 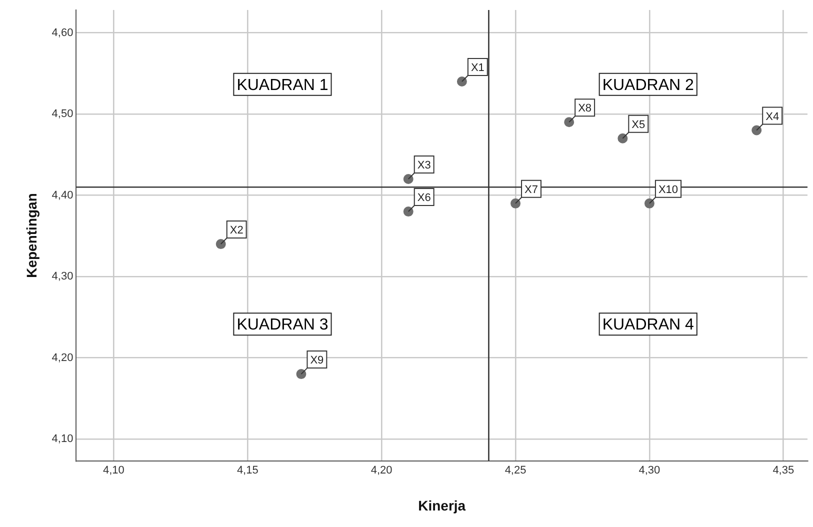 I want to click on x-axis-title: Kinerja, so click(x=442, y=505).